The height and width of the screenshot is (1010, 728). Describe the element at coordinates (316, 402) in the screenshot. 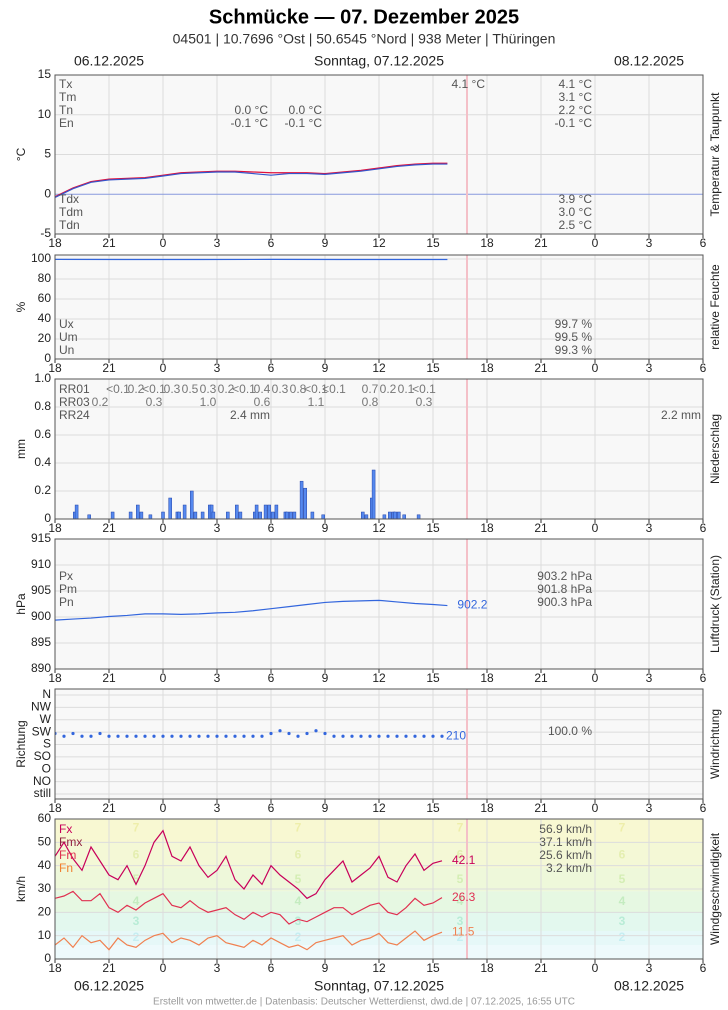

I see `rr03-value: 1.1` at that location.